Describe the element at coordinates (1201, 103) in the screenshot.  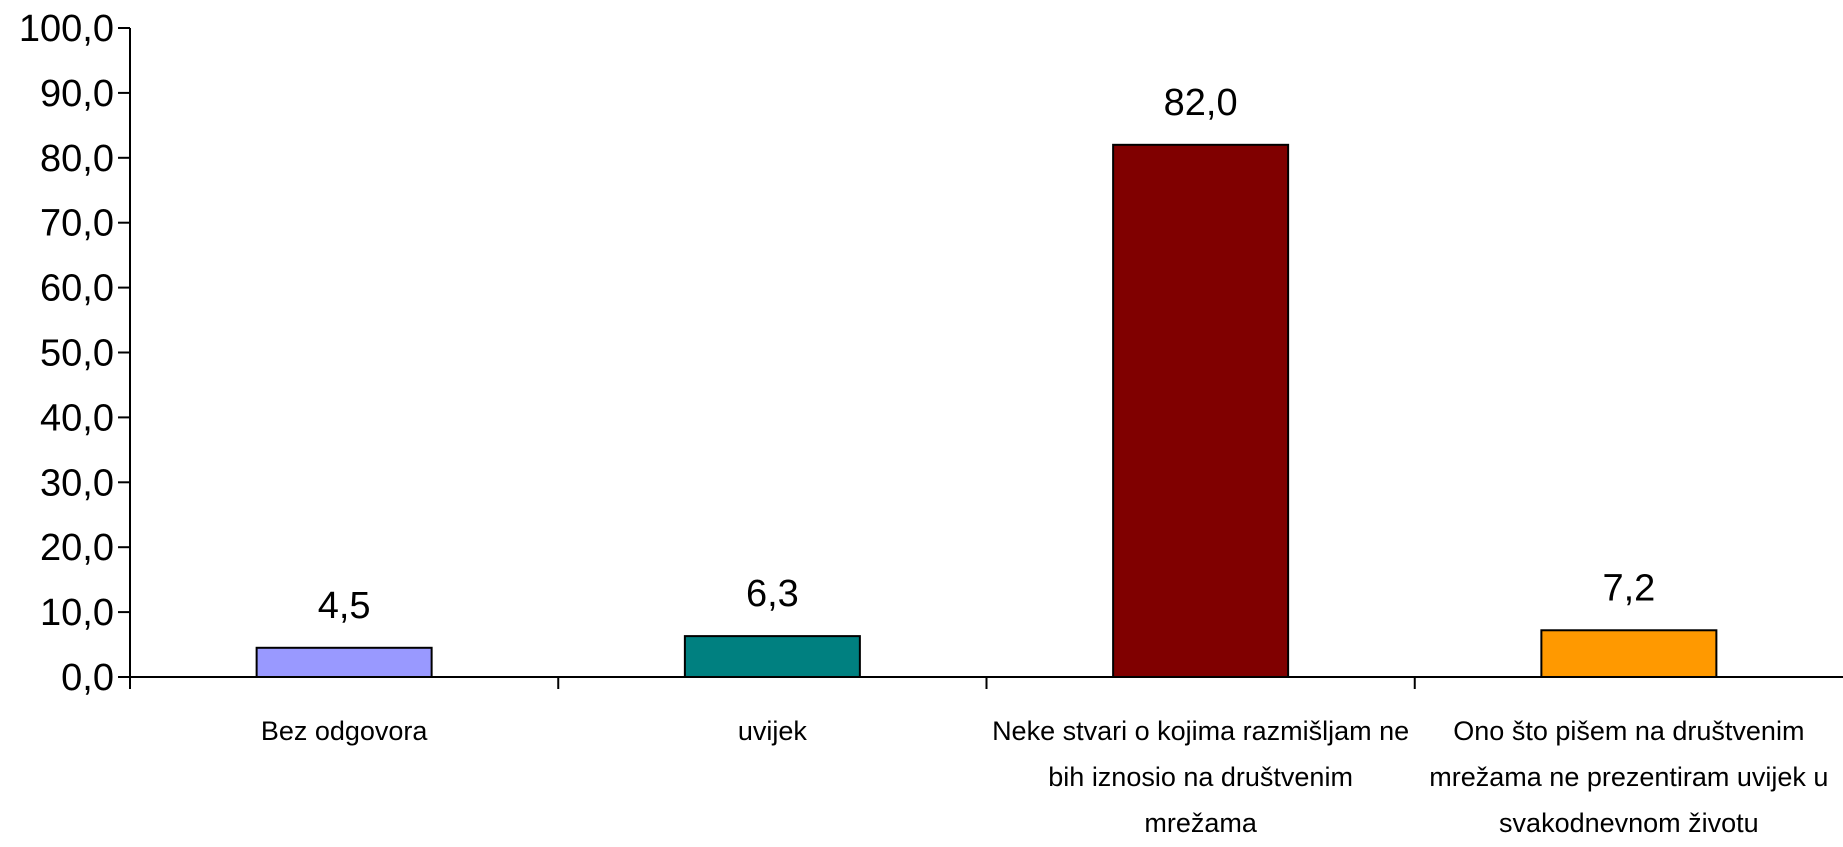
I see `data-label: 82,0` at that location.